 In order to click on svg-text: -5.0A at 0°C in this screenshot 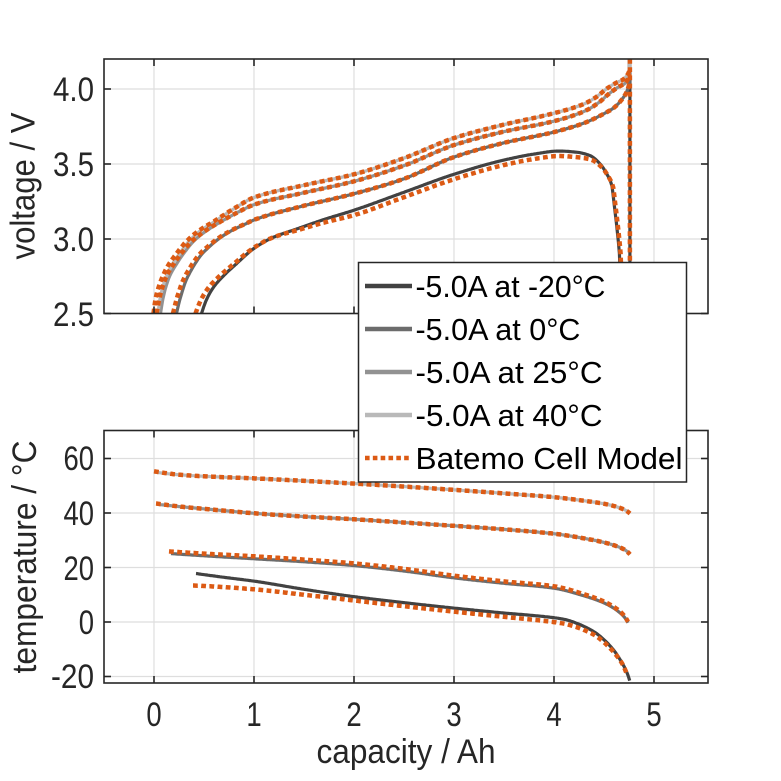, I will do `click(498, 329)`.